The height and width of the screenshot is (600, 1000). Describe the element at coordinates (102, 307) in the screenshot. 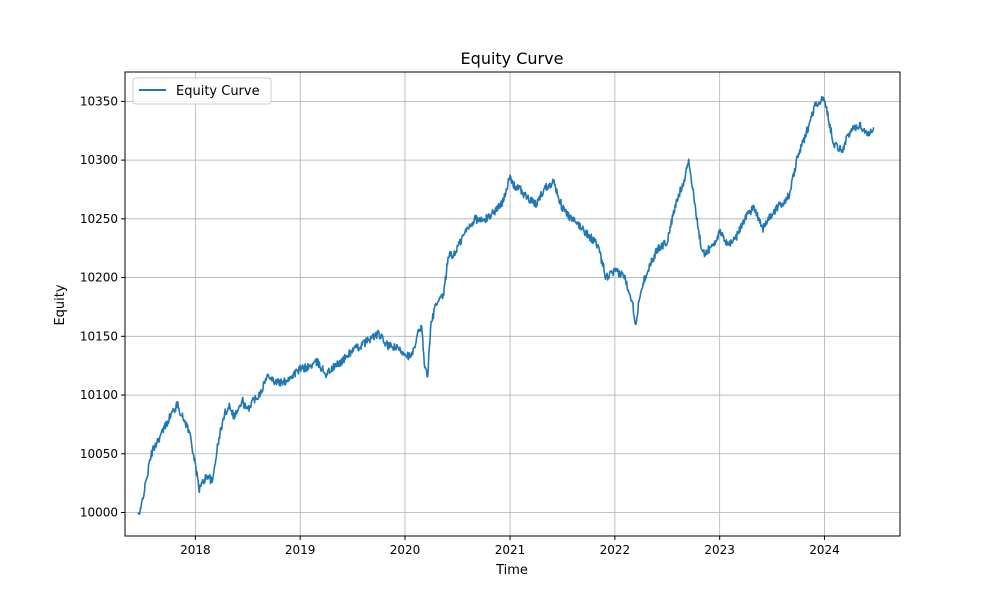

I see `y-axis-ticks: 10000 10050 10100 10150 10200 10250 10300 10350` at that location.